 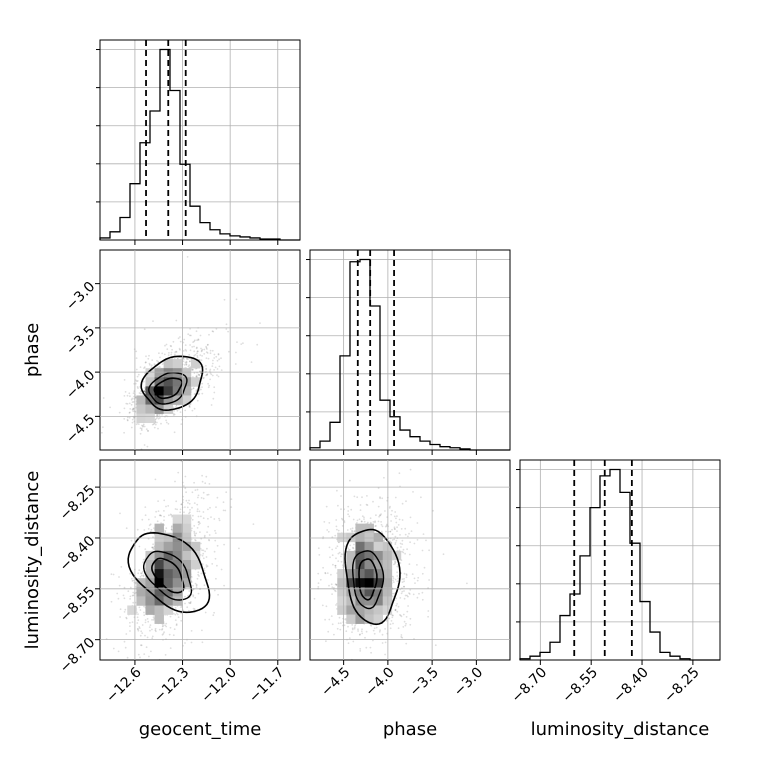 What do you see at coordinates (618, 560) in the screenshot?
I see `histogram-panel-luminosity-distance` at bounding box center [618, 560].